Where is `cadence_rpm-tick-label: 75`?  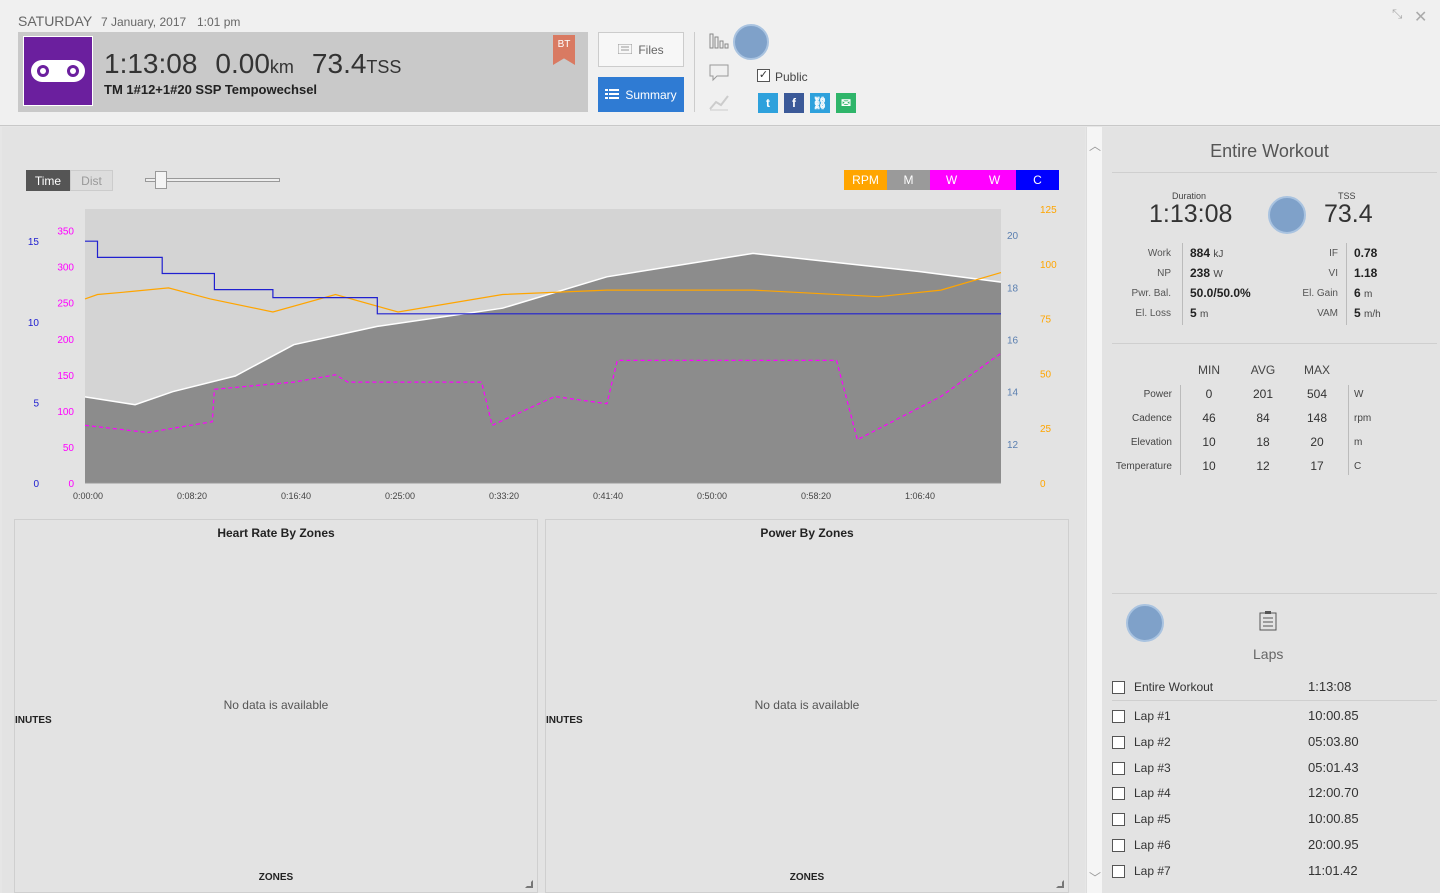
cadence_rpm-tick-label: 75 is located at coordinates (1046, 320).